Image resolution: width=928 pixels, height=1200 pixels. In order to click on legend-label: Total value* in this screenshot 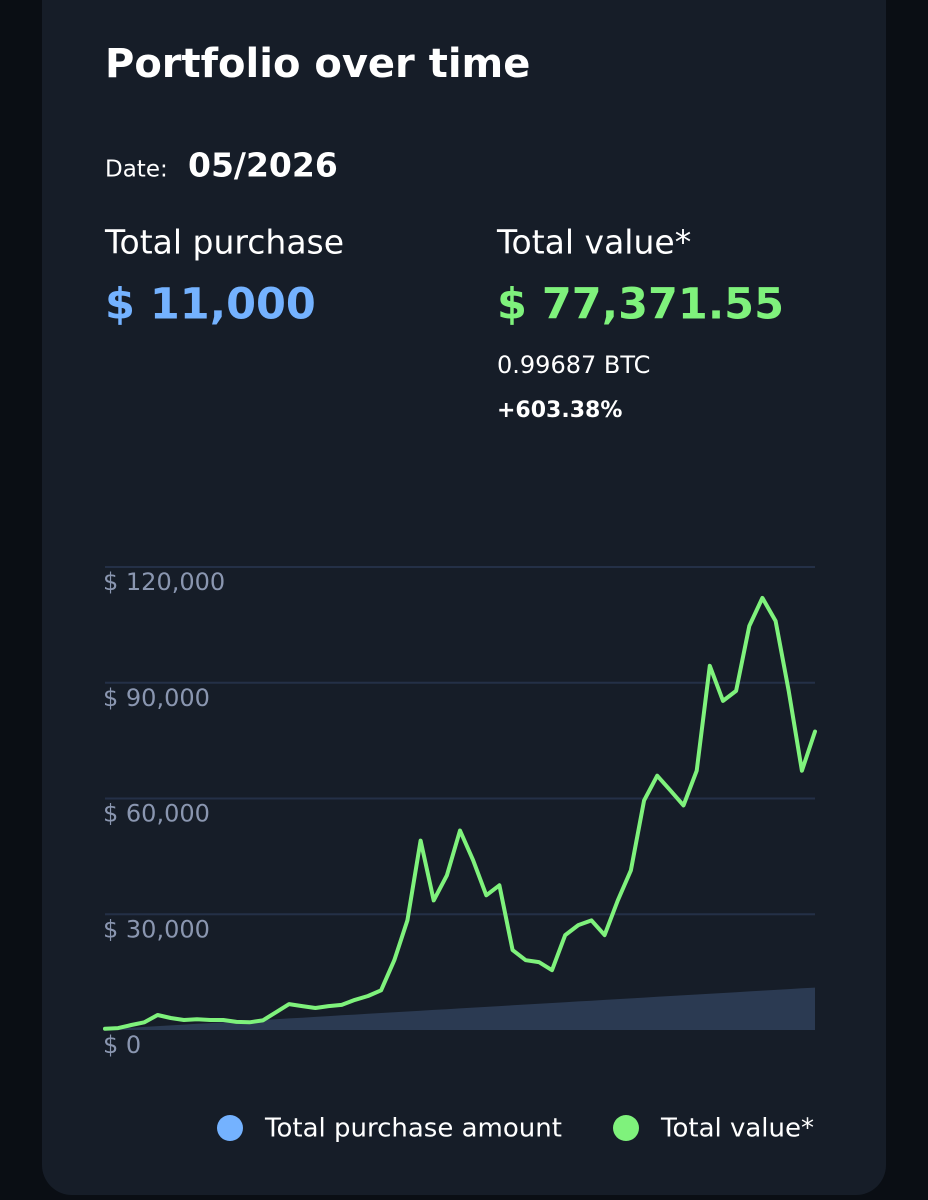, I will do `click(737, 1129)`.